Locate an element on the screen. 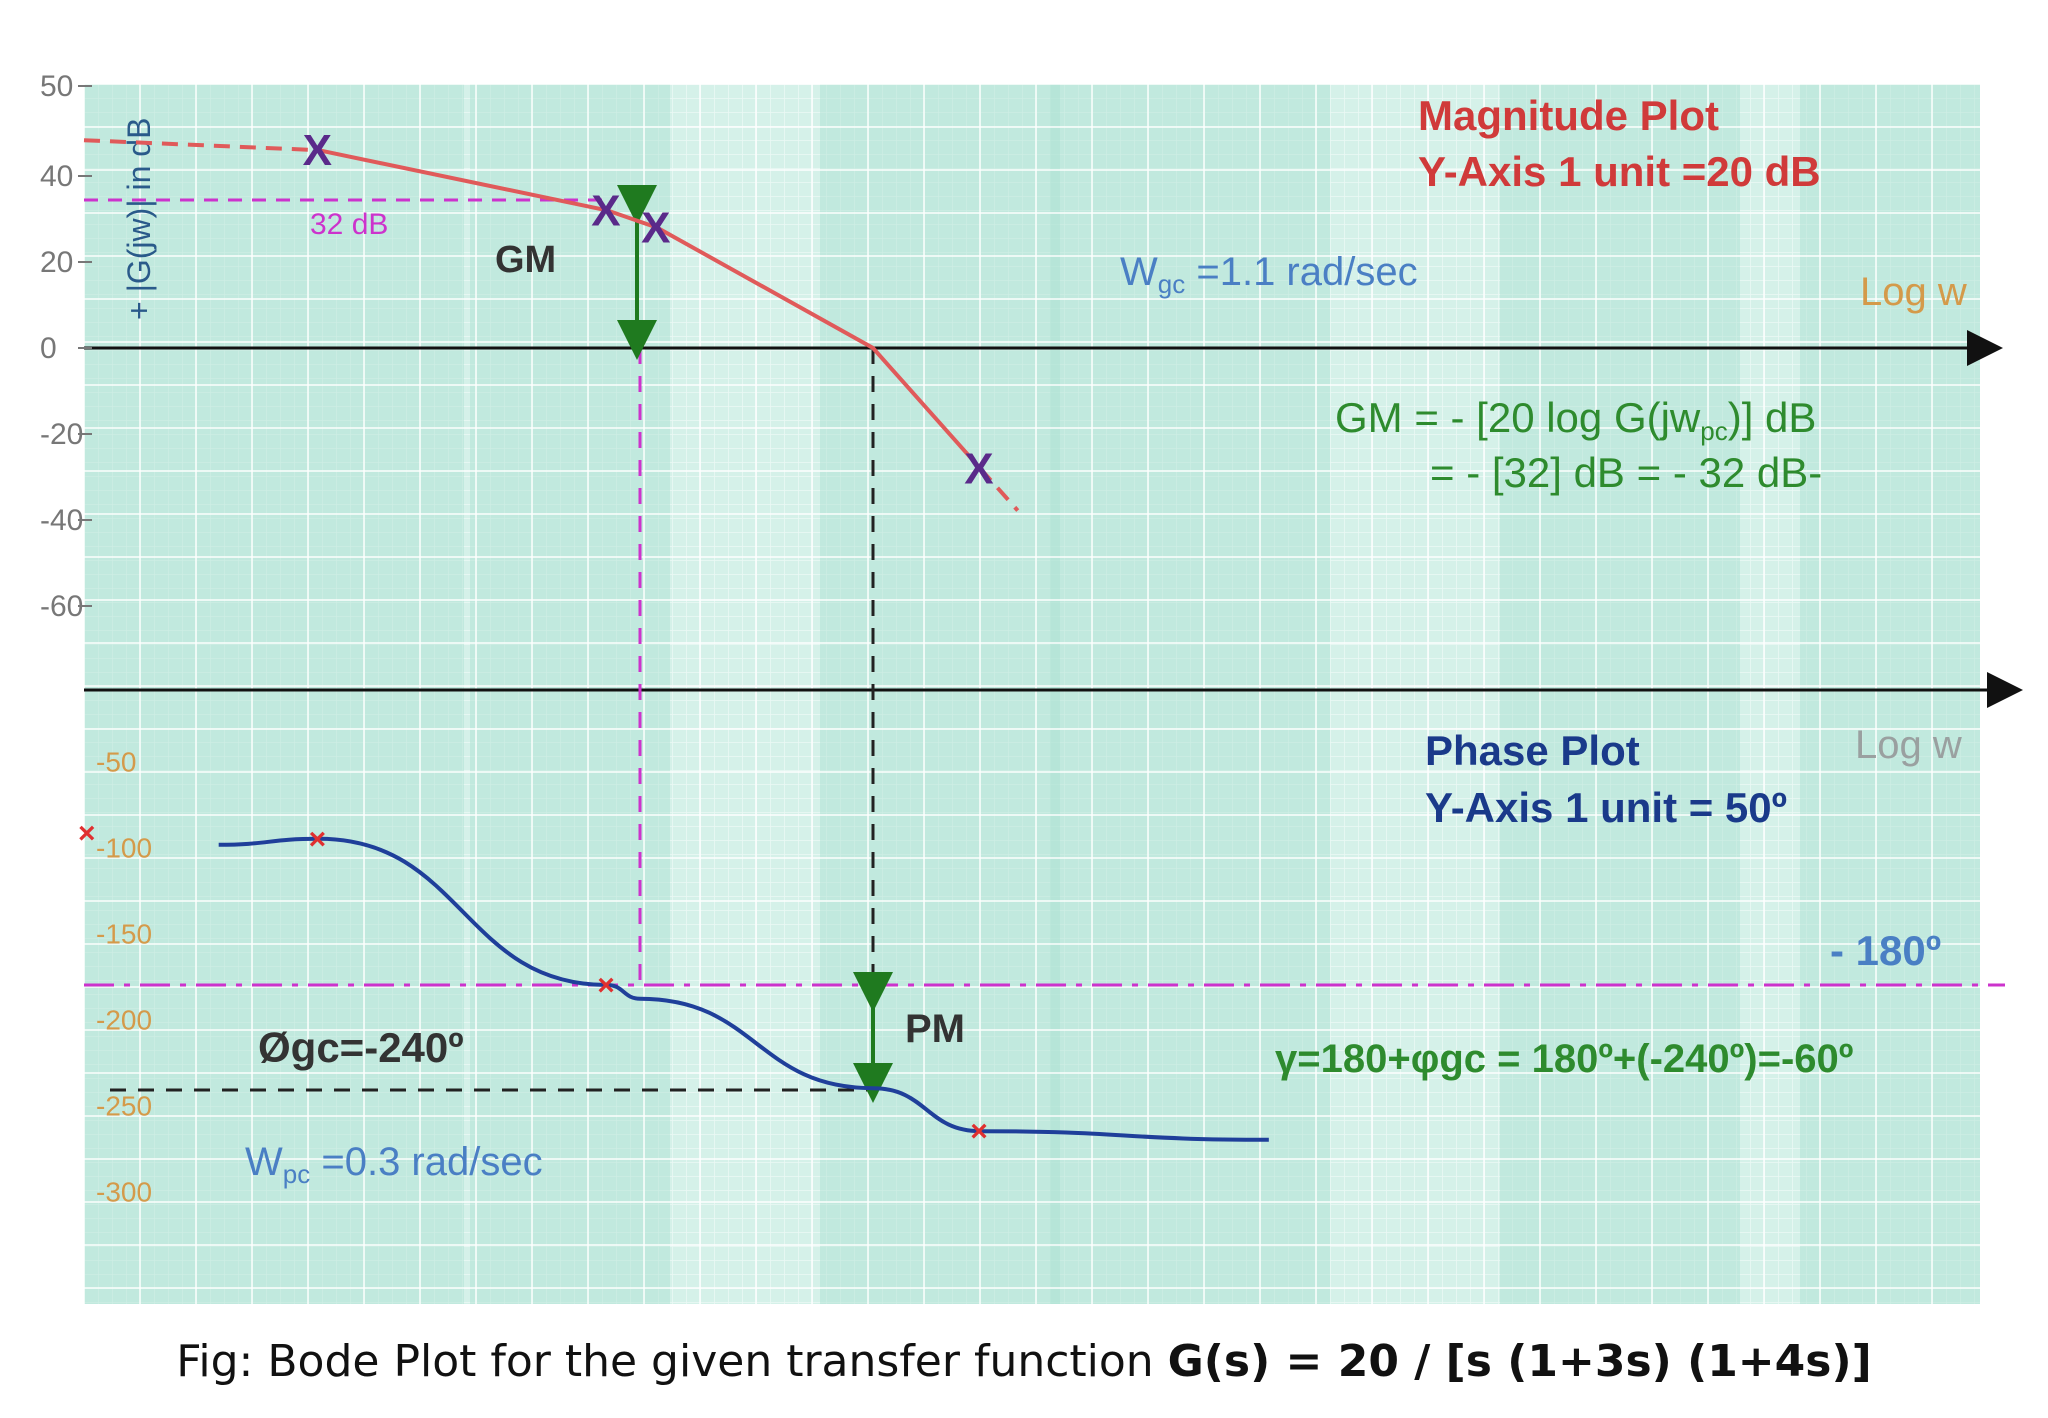 The image size is (2048, 1418). magnitude-tick-label: 50 is located at coordinates (56, 86).